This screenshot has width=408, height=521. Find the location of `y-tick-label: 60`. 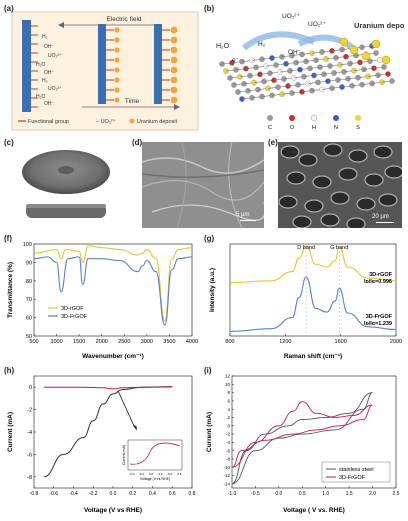

y-tick-label: 60 is located at coordinates (29, 319).